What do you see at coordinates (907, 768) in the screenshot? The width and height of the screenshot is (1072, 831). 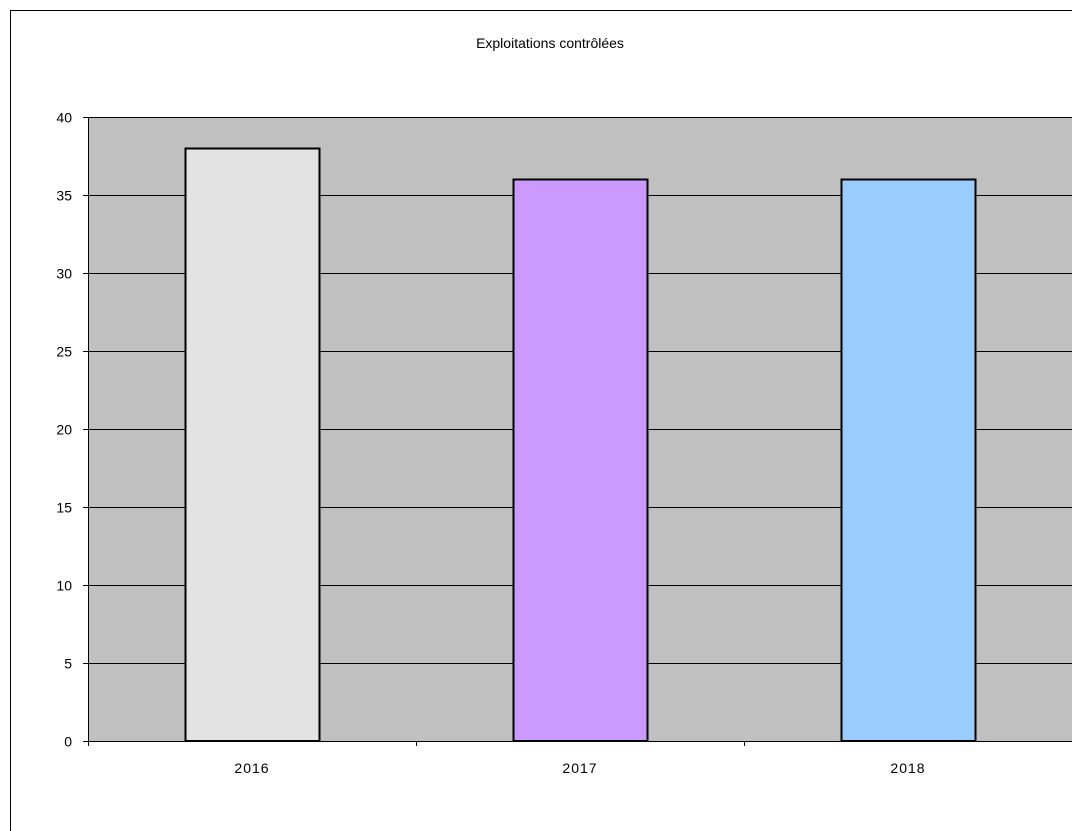 I see `x-tick-label: 2018` at bounding box center [907, 768].